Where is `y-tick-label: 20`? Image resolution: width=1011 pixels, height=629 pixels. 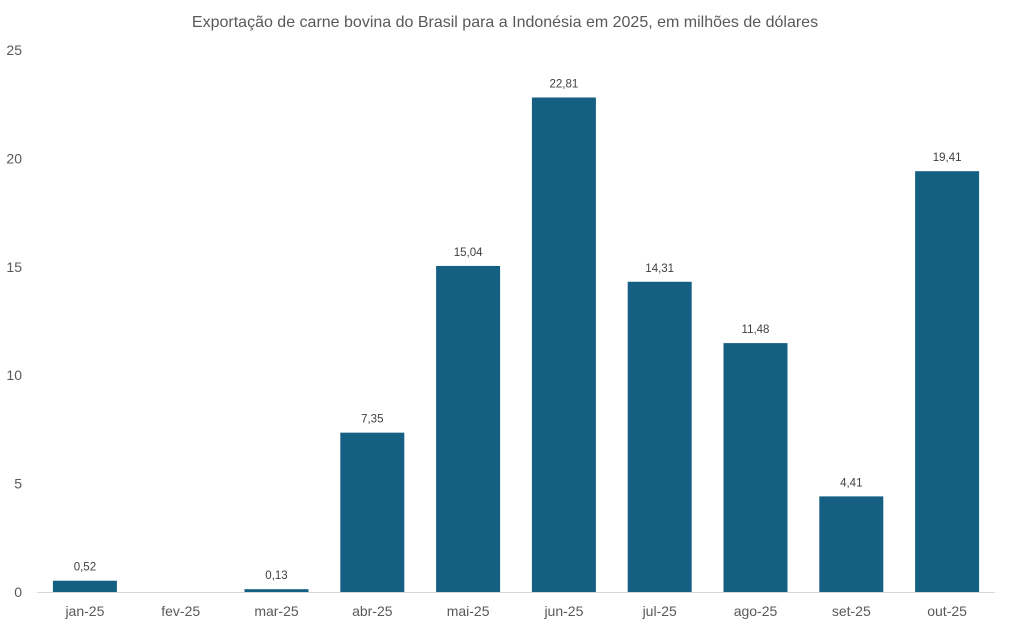
y-tick-label: 20 is located at coordinates (14, 158).